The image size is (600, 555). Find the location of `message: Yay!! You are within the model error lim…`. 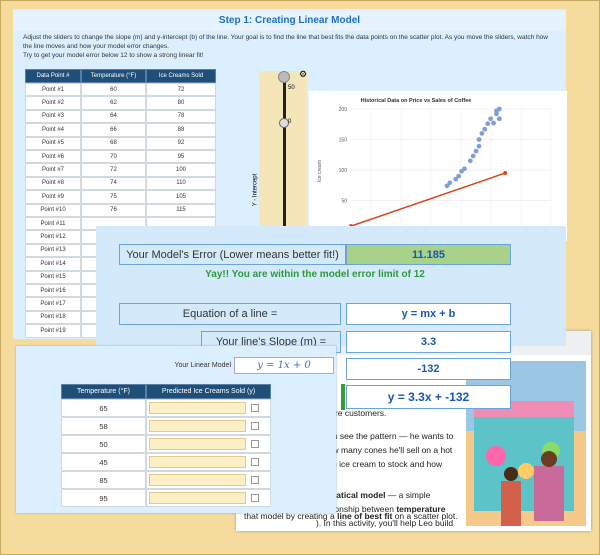

message: Yay!! You are within the model error lim… is located at coordinates (315, 274).